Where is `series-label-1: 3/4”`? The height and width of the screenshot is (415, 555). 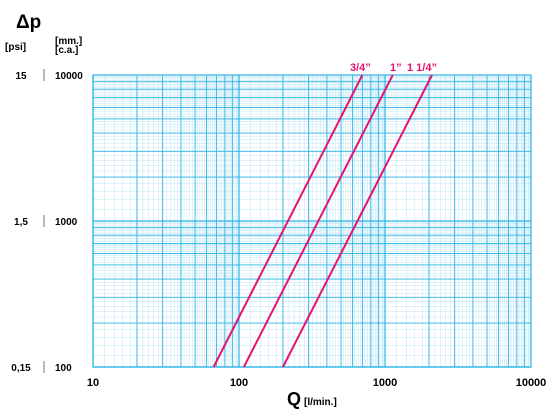
series-label-1: 3/4” is located at coordinates (360, 68).